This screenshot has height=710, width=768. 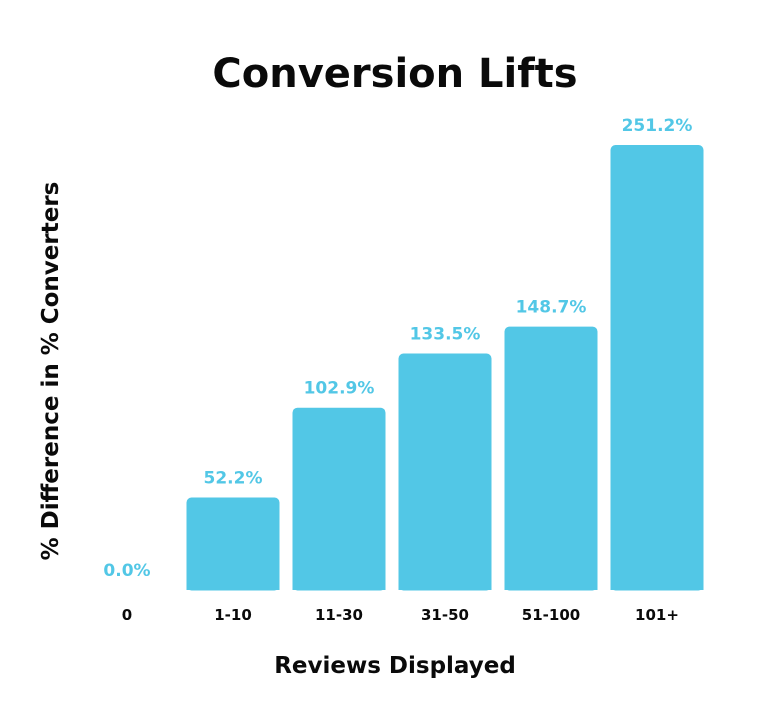 I want to click on y-axis-label: % Difference in % Converters, so click(x=51, y=371).